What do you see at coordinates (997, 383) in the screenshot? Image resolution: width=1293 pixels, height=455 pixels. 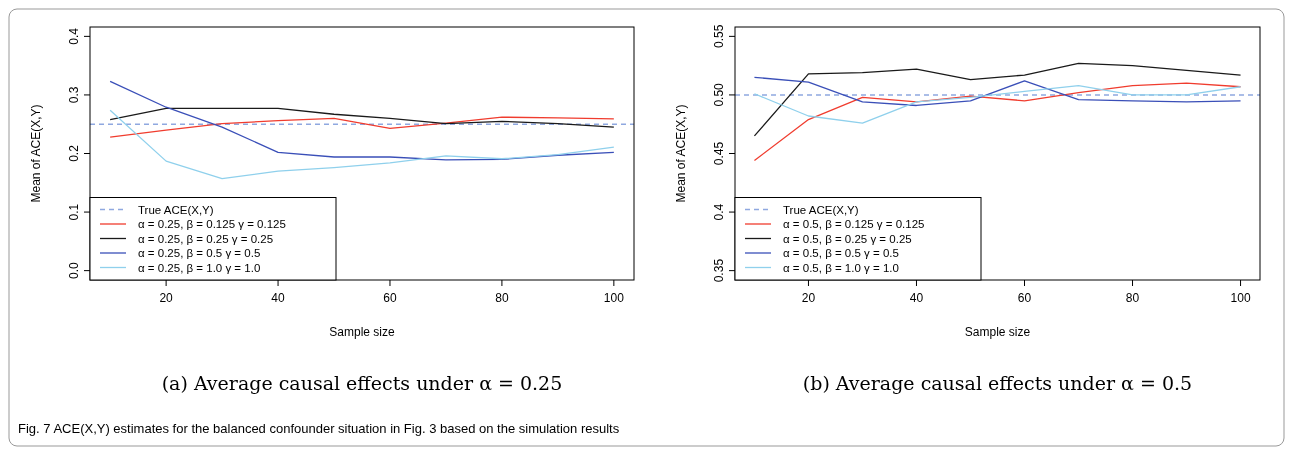 I see `text: (b) Average causal effects under α = 0.5` at bounding box center [997, 383].